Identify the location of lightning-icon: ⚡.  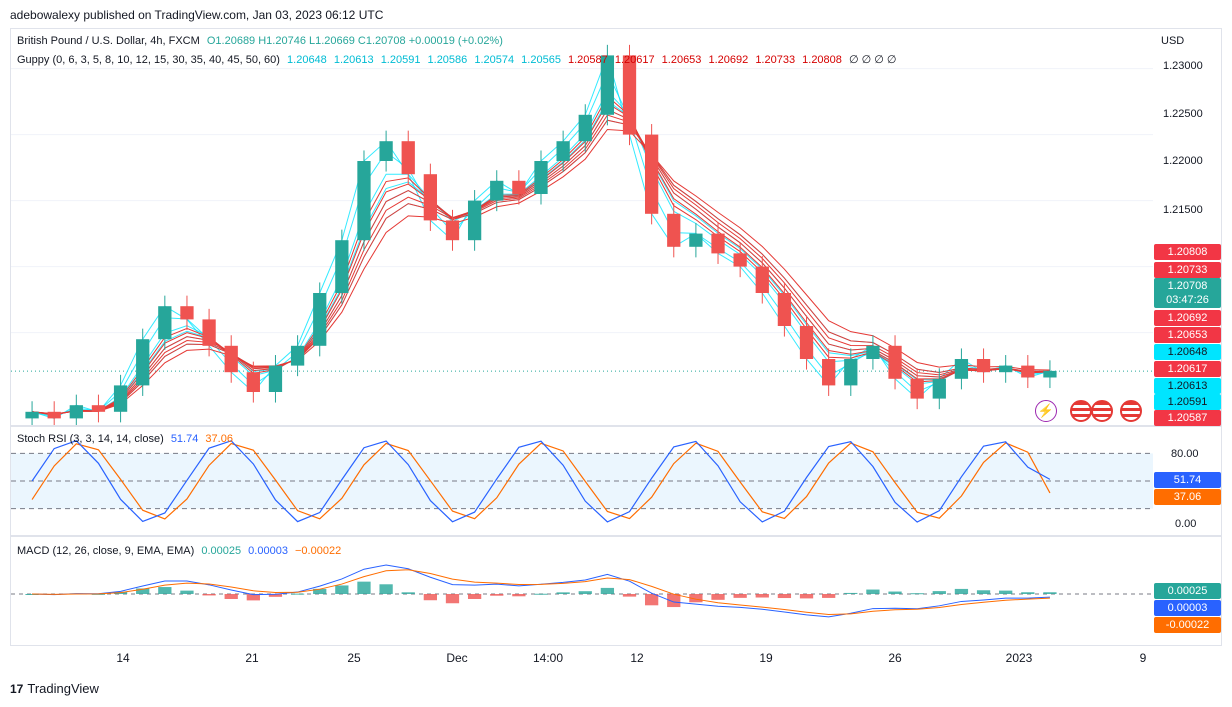
(1046, 411).